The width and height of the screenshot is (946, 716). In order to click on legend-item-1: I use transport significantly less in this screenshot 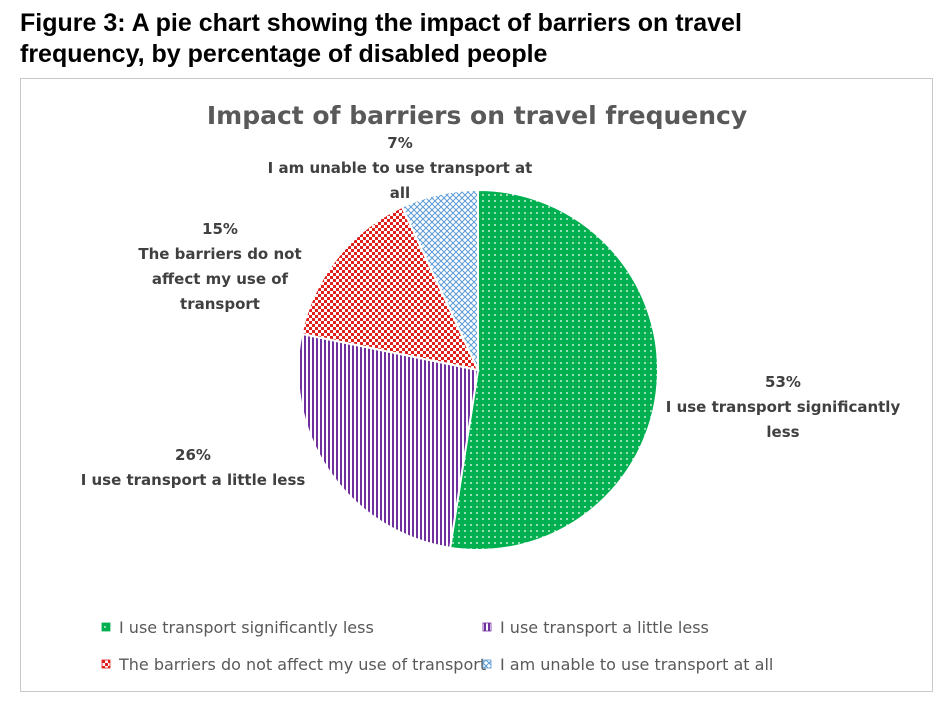, I will do `click(237, 627)`.